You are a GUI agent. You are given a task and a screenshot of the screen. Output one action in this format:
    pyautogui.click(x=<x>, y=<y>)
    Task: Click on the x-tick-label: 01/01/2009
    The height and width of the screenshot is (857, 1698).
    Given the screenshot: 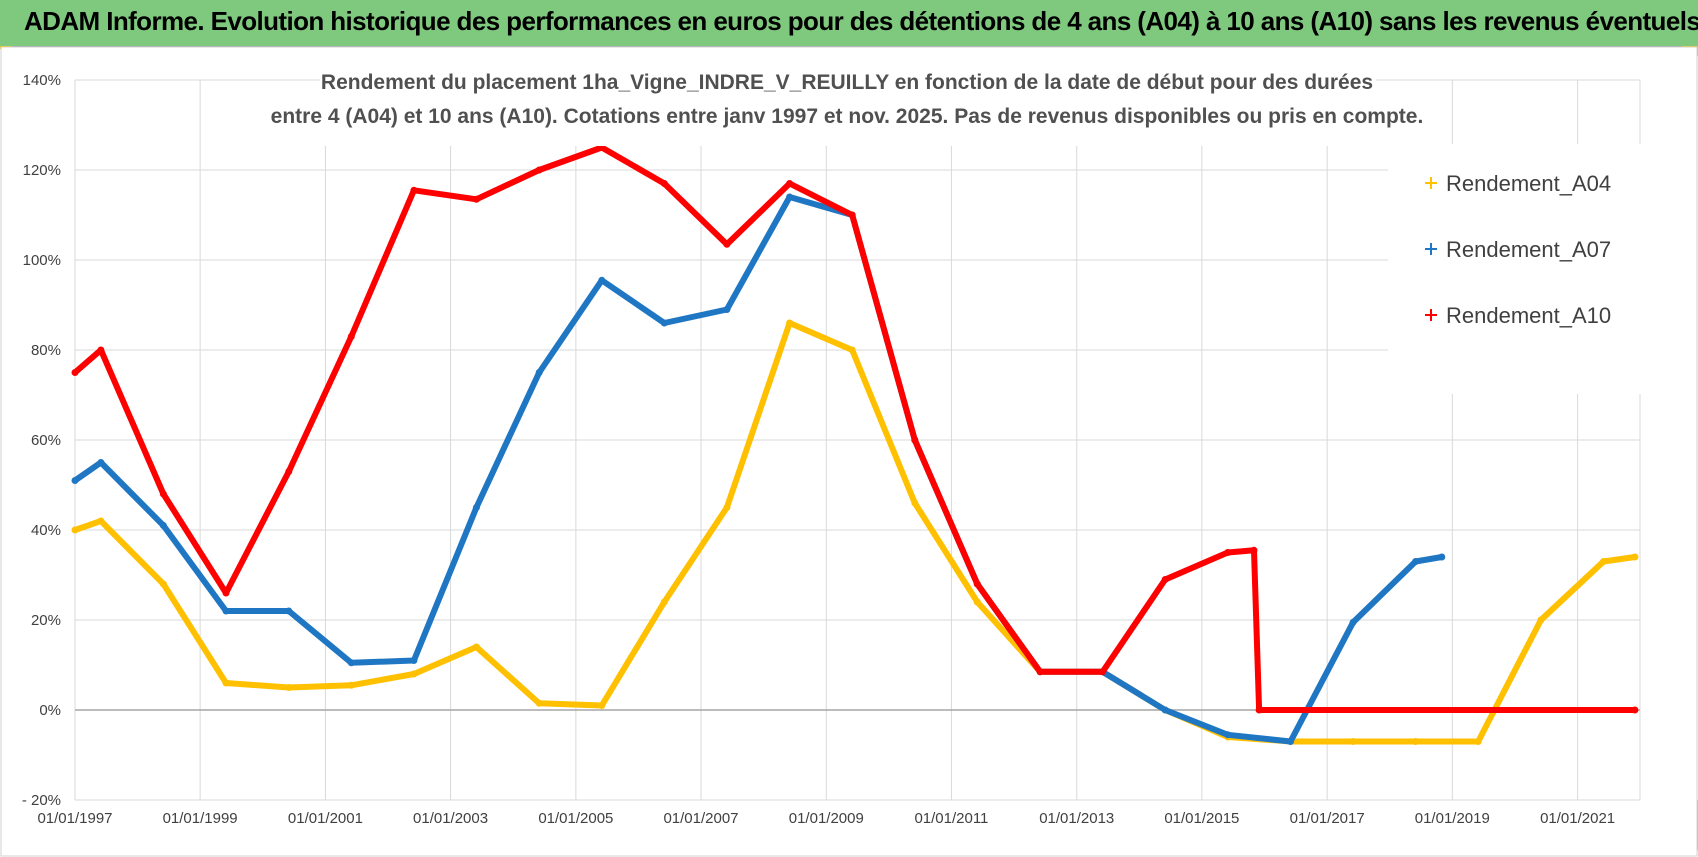 What is the action you would take?
    pyautogui.click(x=826, y=818)
    